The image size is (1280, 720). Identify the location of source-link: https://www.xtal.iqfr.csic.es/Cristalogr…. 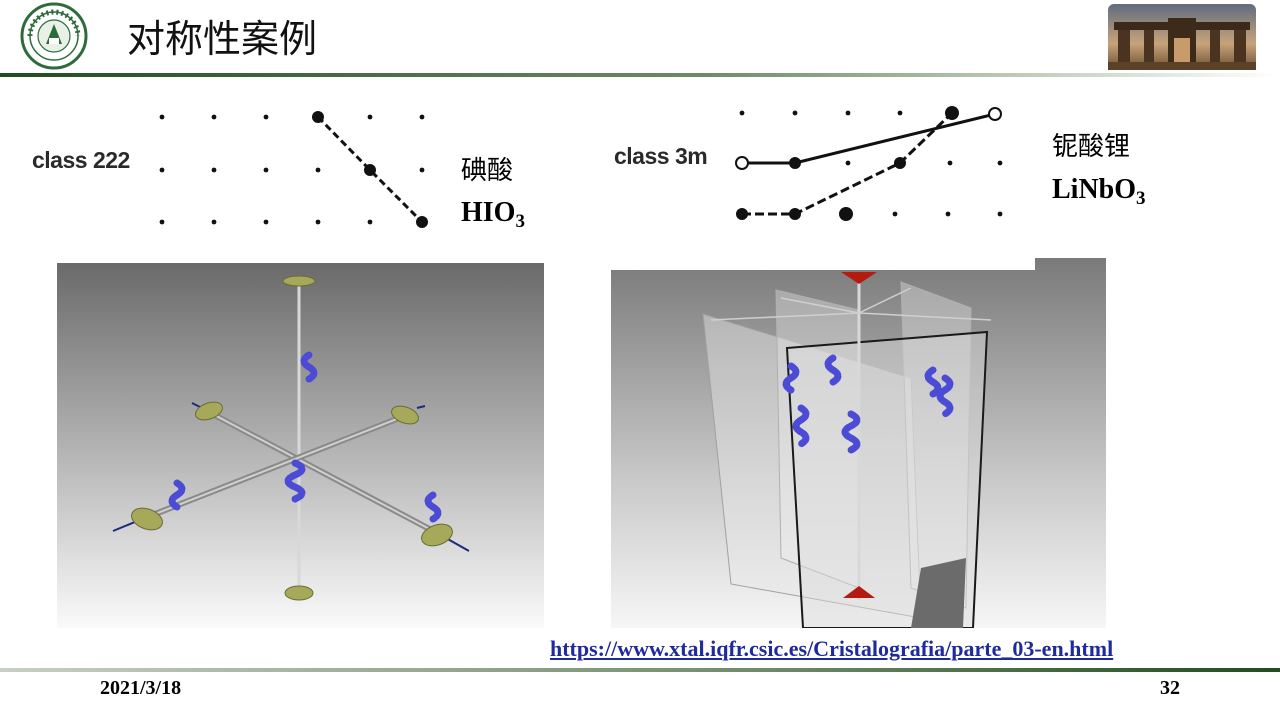
(832, 648).